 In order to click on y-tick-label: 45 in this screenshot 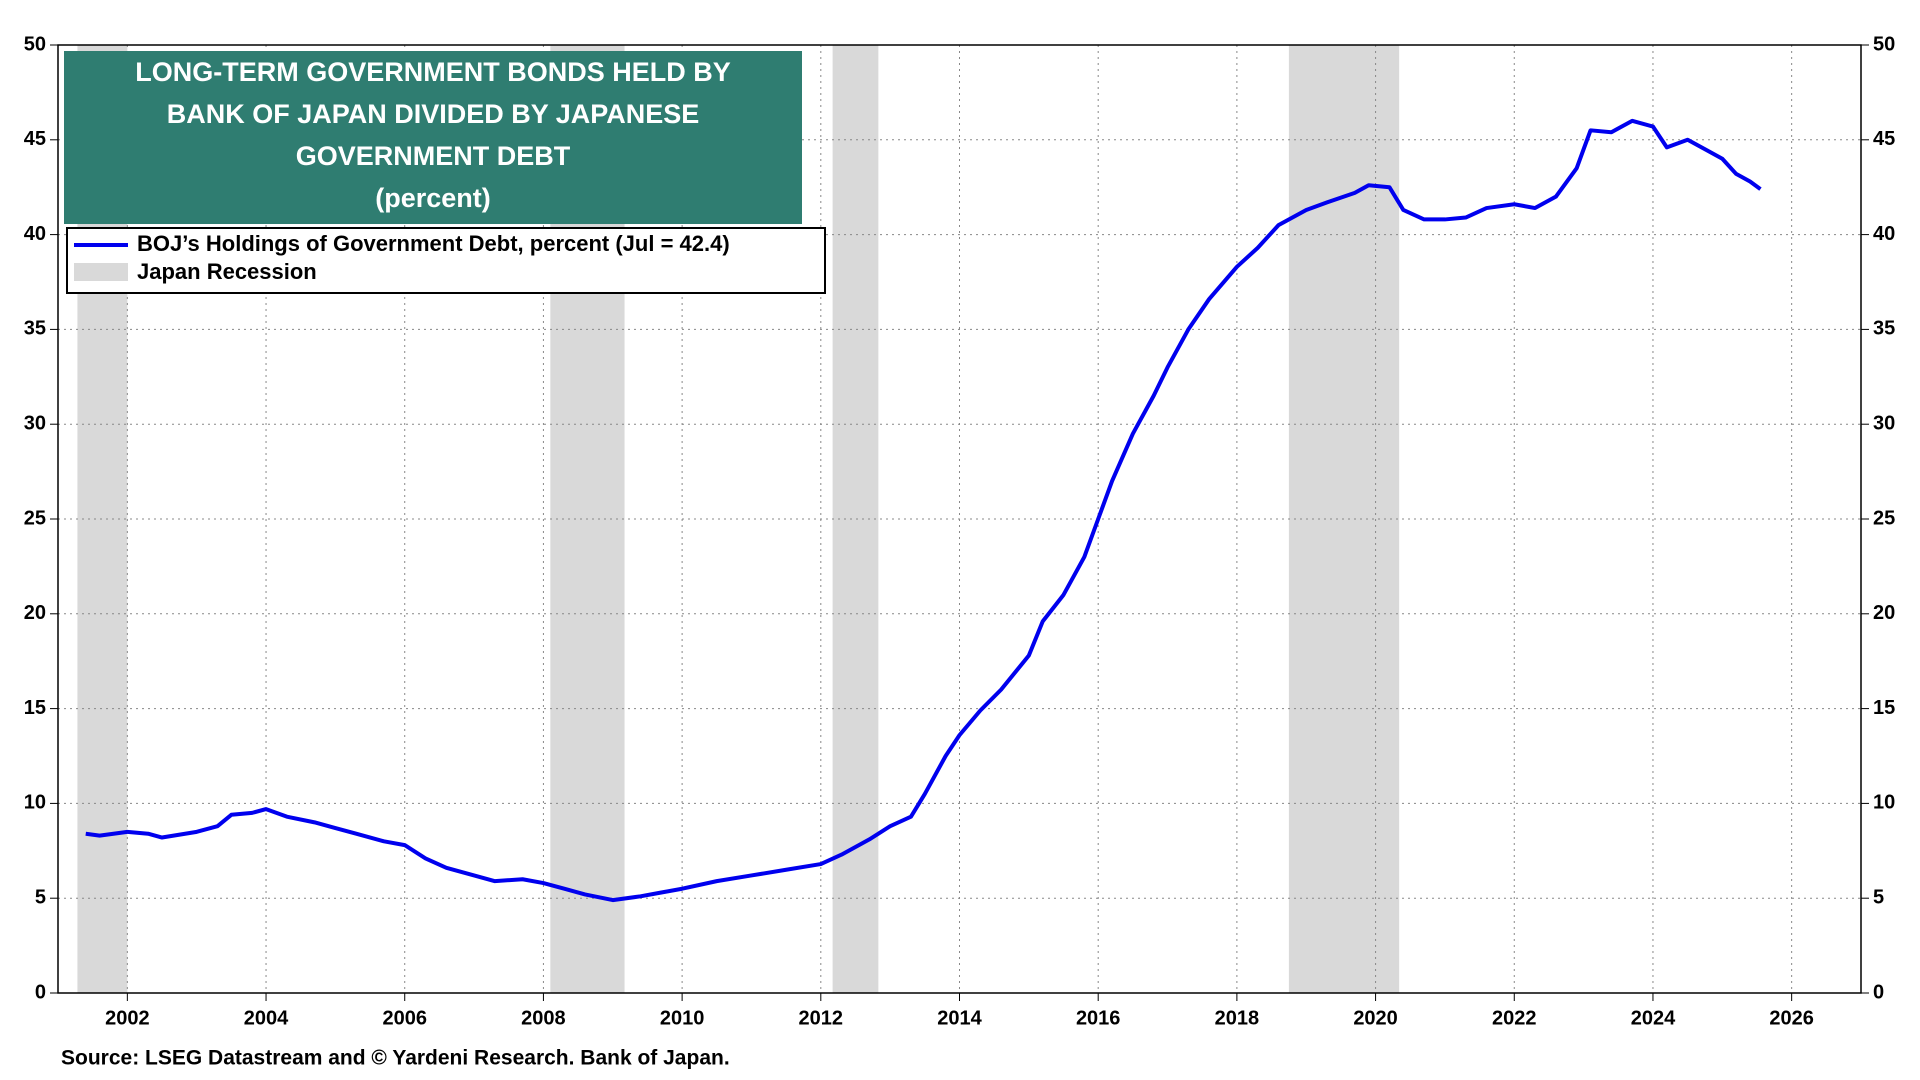, I will do `click(35, 139)`.